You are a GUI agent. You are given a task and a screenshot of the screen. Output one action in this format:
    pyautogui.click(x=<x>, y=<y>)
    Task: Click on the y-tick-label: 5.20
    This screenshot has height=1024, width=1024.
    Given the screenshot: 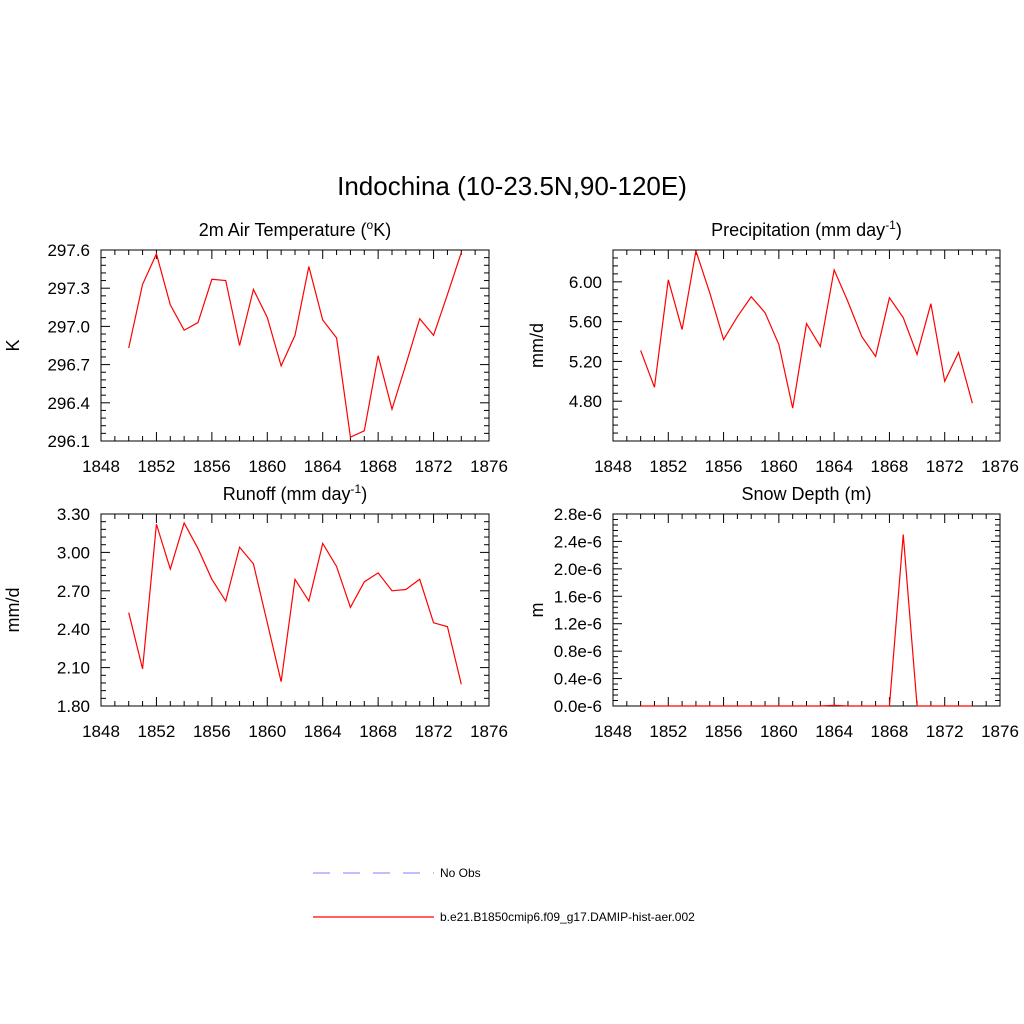 What is the action you would take?
    pyautogui.click(x=585, y=361)
    